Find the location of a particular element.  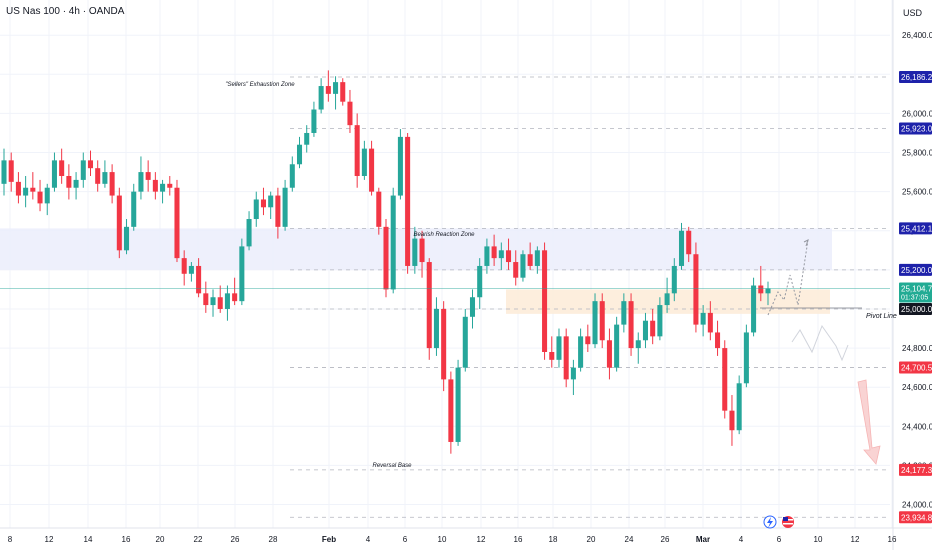

y-tick-label: 24,800.0 is located at coordinates (917, 348).